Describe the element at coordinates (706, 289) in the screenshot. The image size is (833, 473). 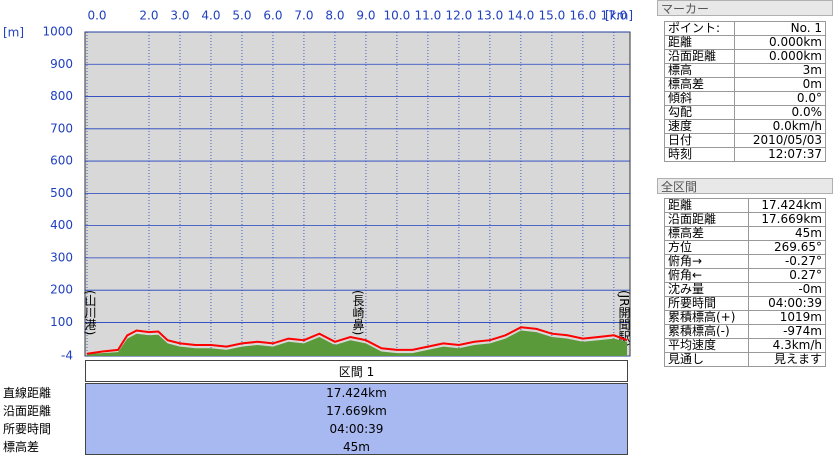
I see `cell-label: 沈み量` at that location.